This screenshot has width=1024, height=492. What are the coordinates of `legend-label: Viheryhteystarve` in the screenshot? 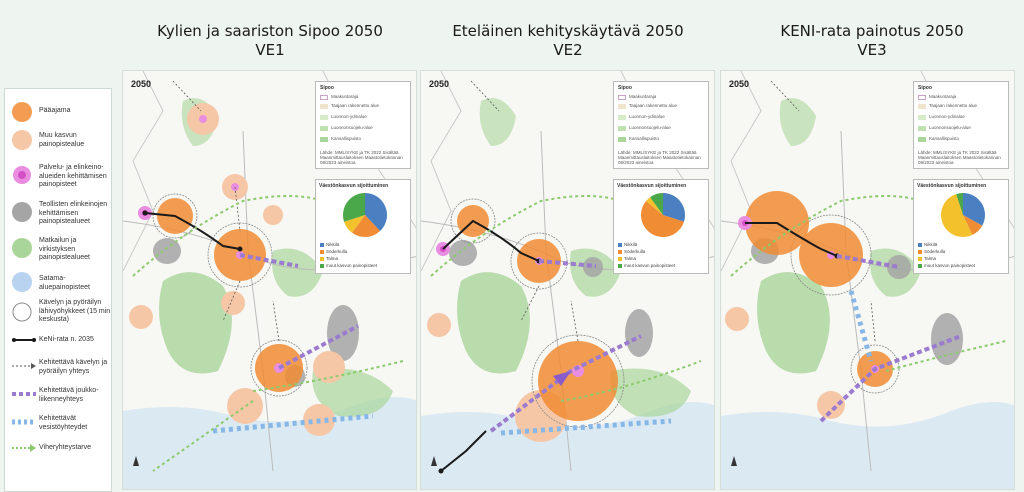 It's located at (65, 447).